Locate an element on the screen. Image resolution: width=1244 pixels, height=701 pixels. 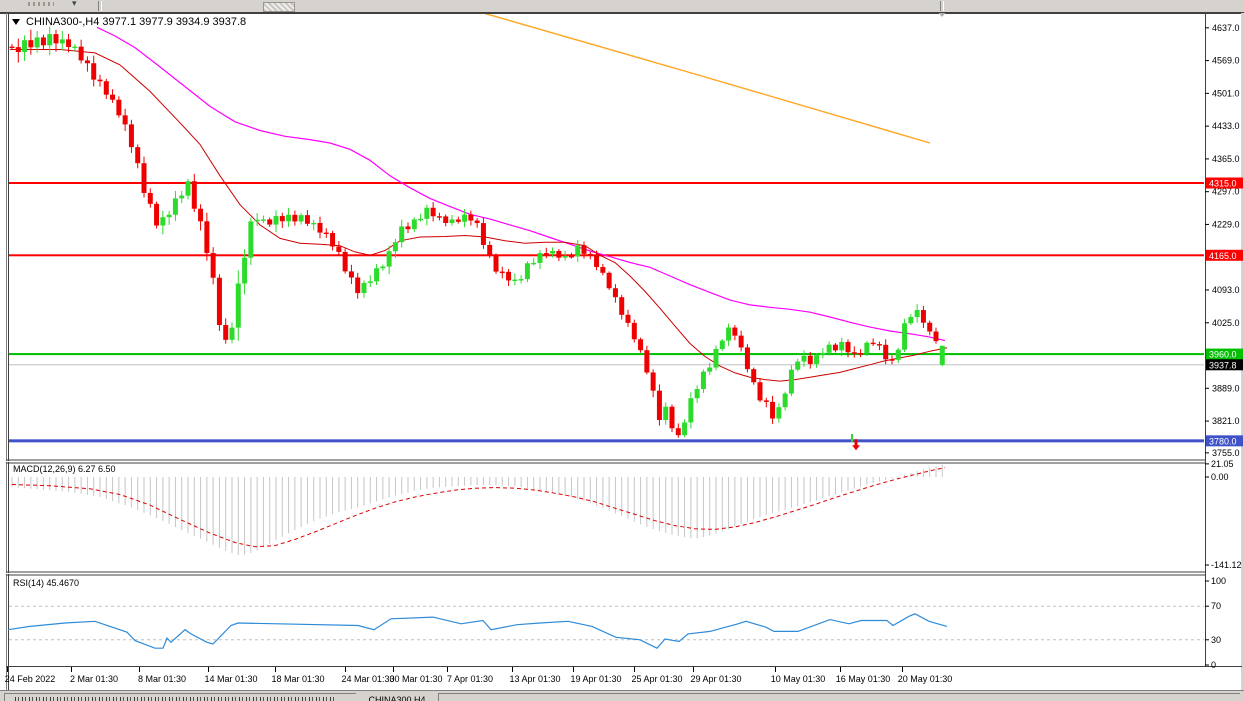
svg-text: 29 Apr 01:30 is located at coordinates (715, 679).